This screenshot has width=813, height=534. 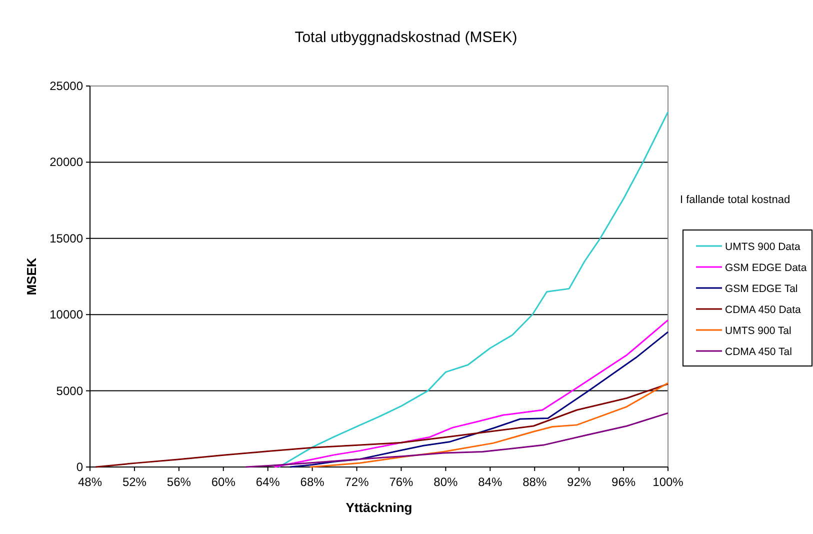 I want to click on x-tick-label: 68%, so click(x=312, y=482).